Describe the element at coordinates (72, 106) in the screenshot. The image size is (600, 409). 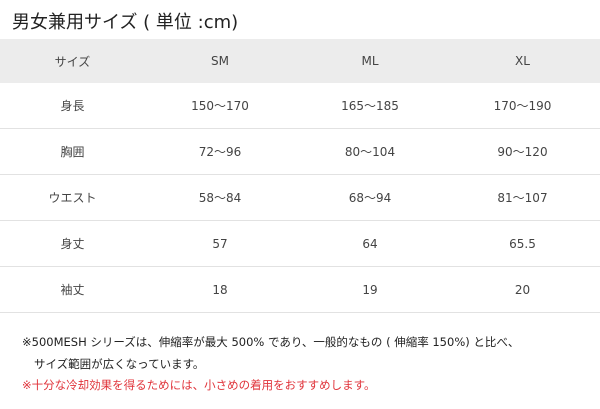
I see `row-label: 身長` at that location.